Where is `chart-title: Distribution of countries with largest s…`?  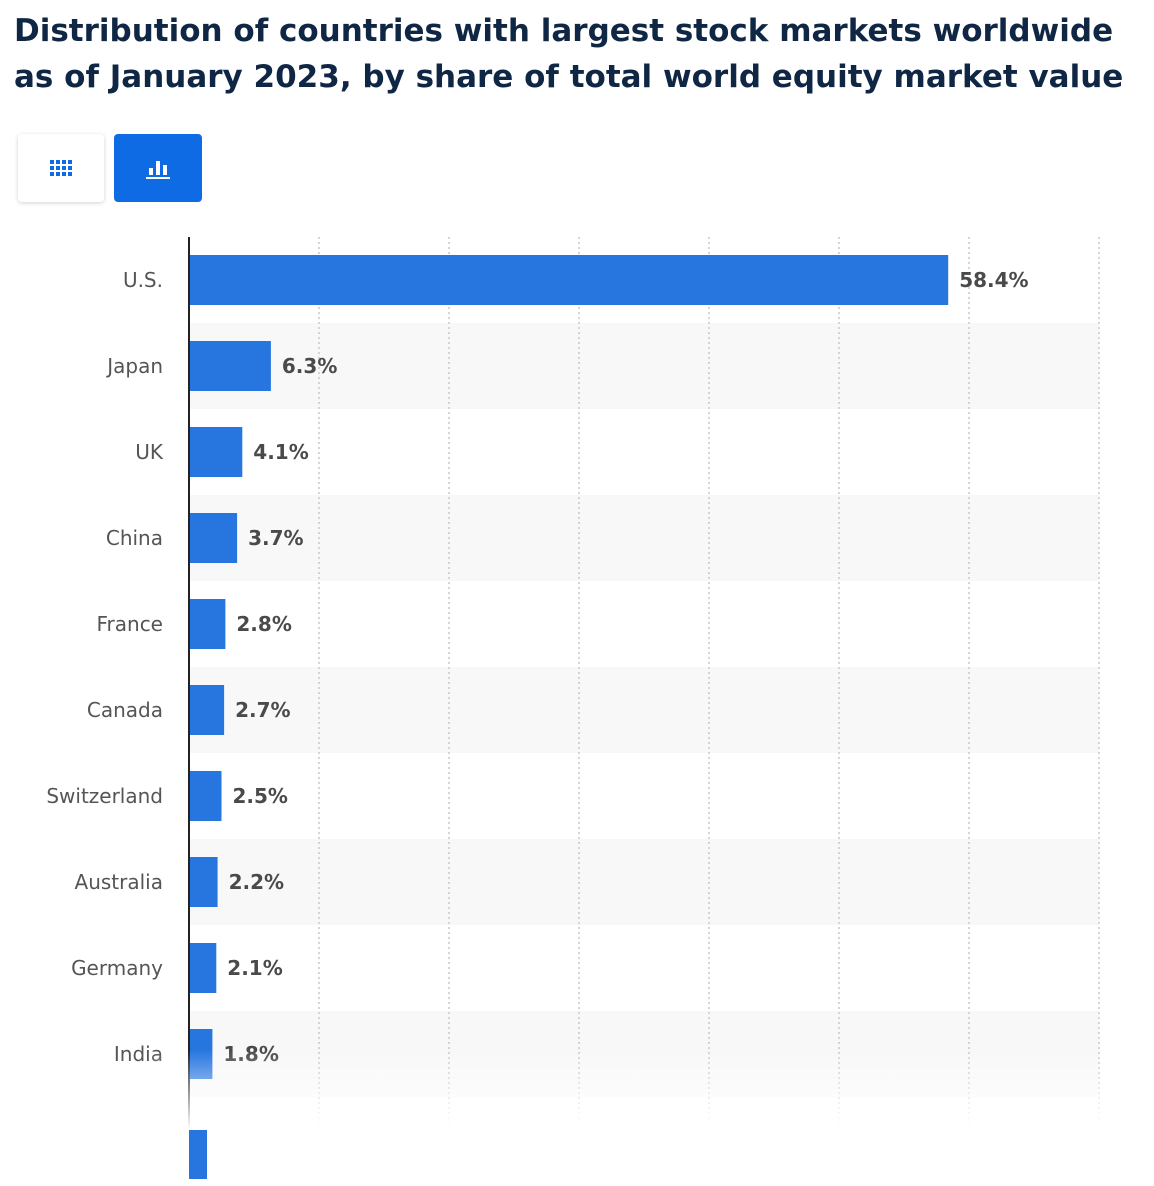
chart-title: Distribution of countries with largest s… is located at coordinates (569, 54).